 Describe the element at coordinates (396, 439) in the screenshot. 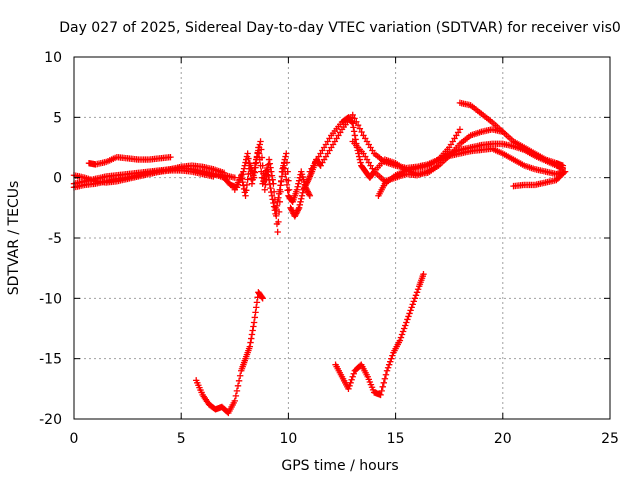

I see `x-tick-label: 15` at that location.